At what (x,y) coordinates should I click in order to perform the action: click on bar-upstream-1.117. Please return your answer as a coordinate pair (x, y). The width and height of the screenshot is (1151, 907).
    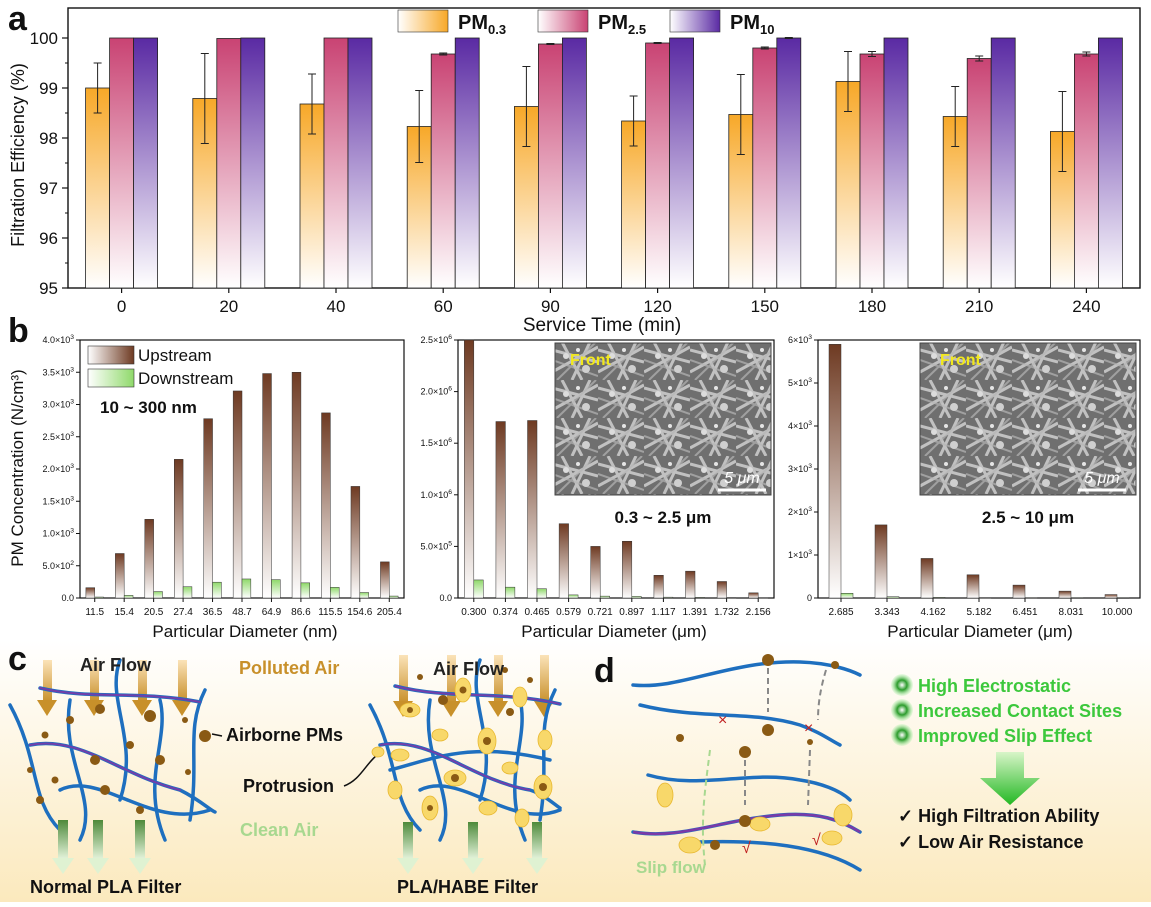
    Looking at the image, I should click on (658, 587).